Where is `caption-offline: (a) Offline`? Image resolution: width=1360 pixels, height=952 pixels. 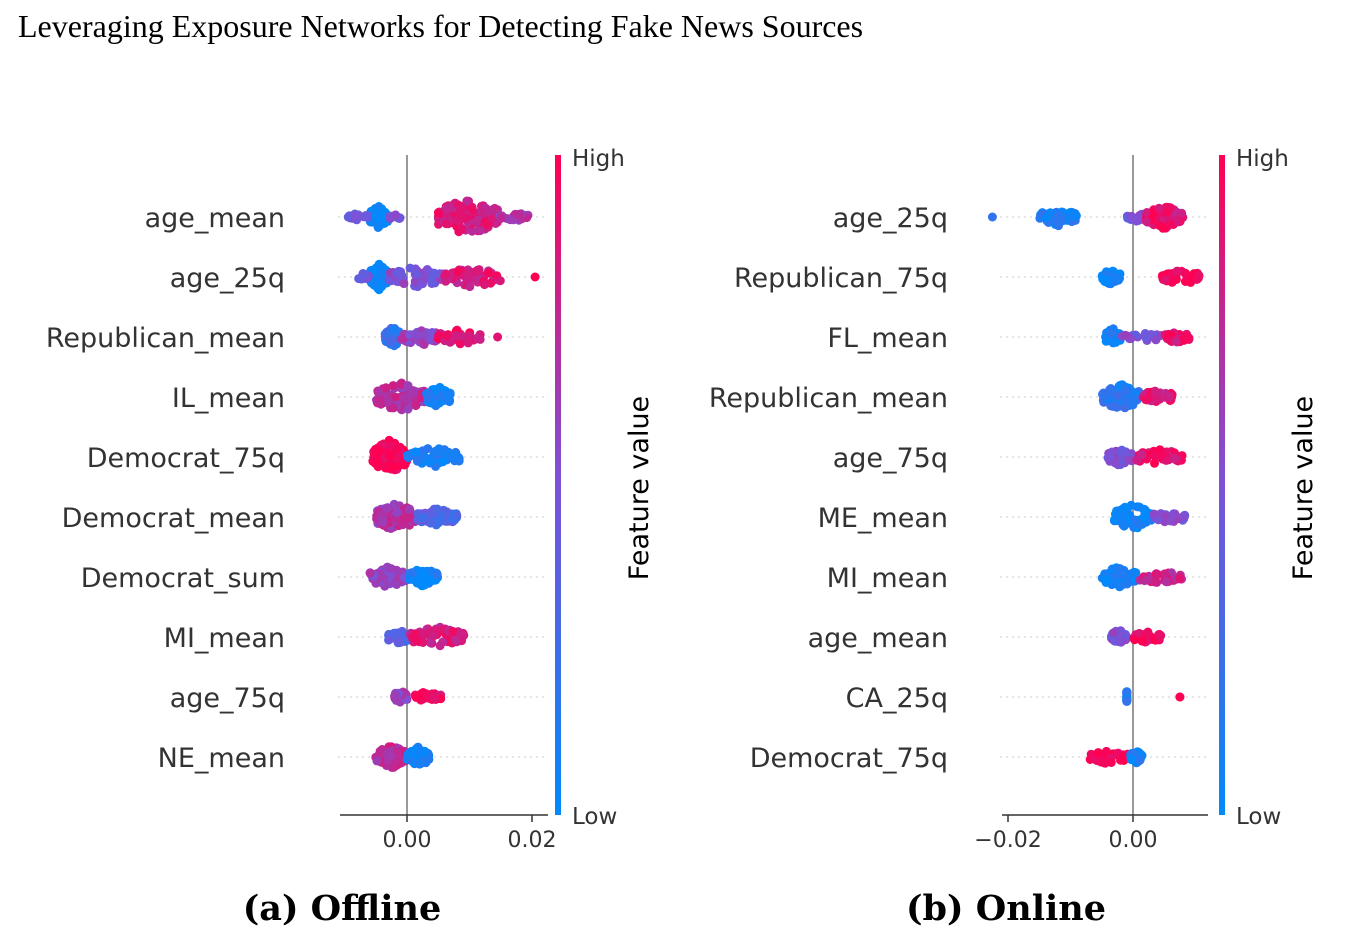 caption-offline: (a) Offline is located at coordinates (342, 908).